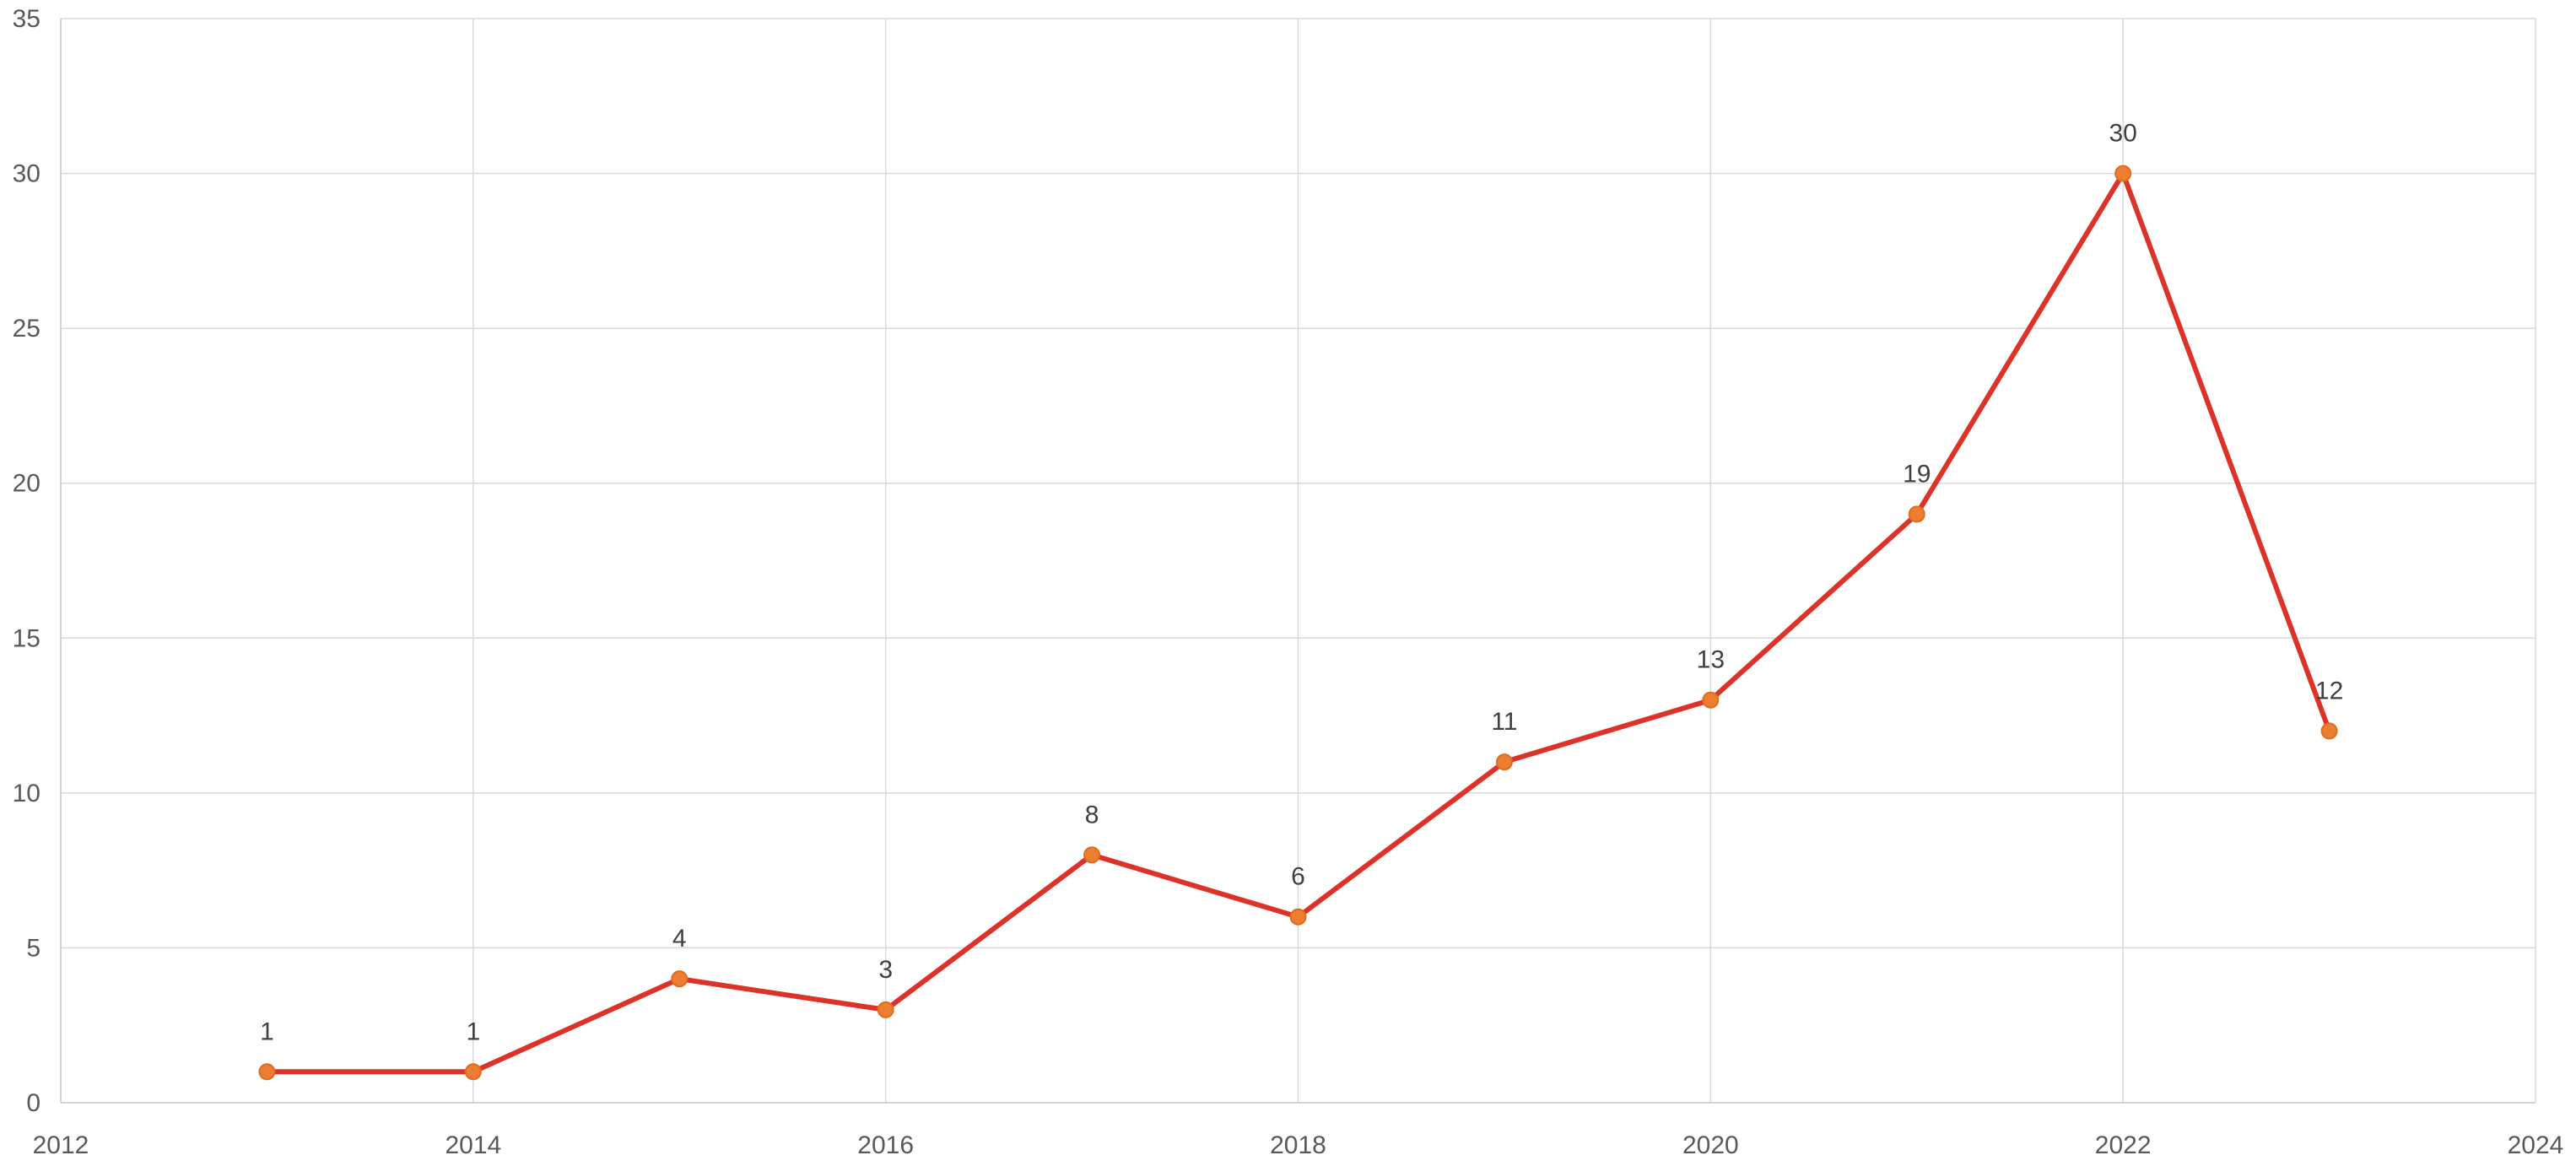  Describe the element at coordinates (1092, 815) in the screenshot. I see `data-point-label: 8` at that location.